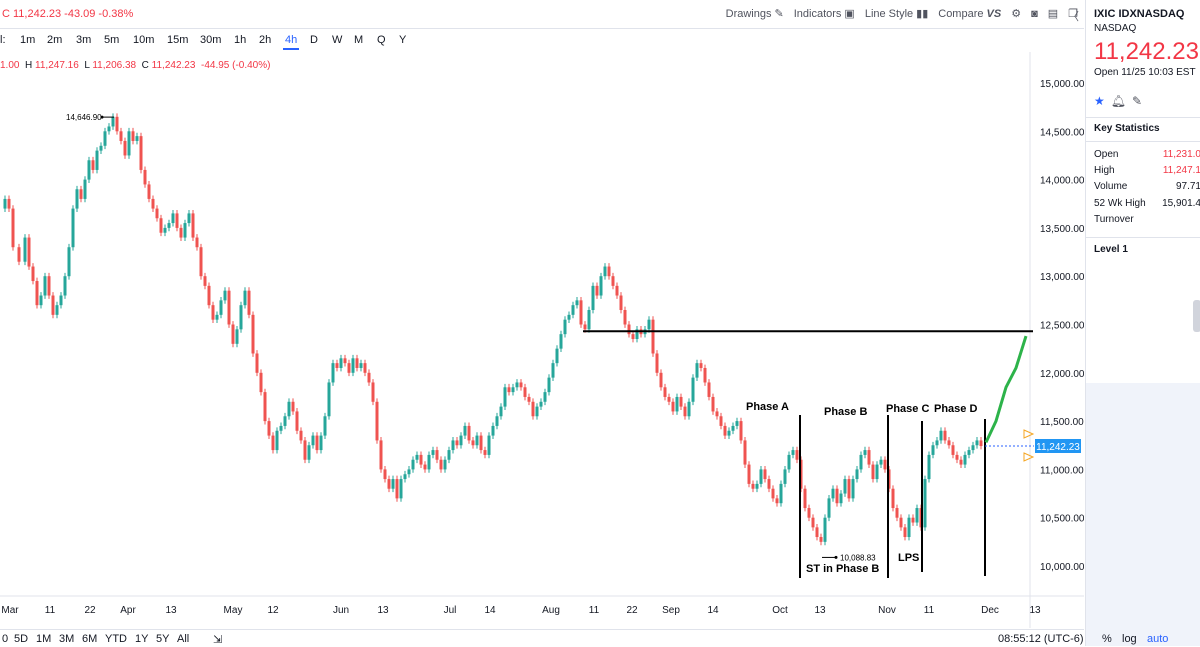  I want to click on interval-10m: 10m, so click(144, 40).